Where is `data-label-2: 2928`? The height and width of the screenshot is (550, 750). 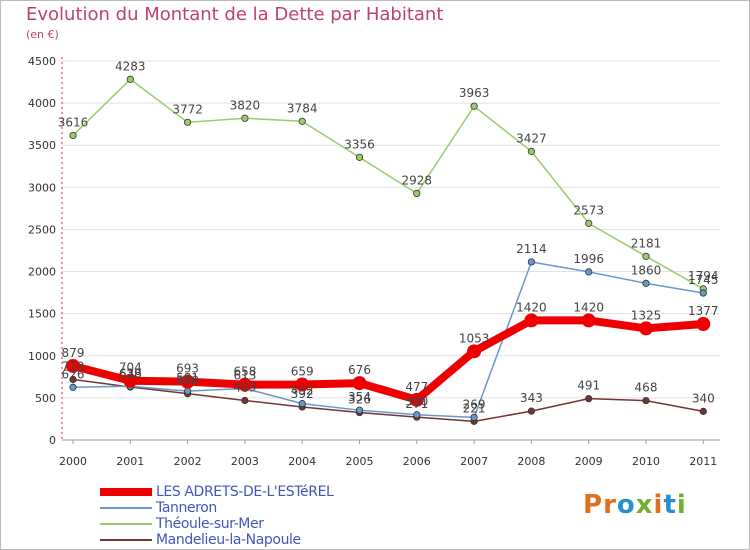
data-label-2: 2928 is located at coordinates (417, 180).